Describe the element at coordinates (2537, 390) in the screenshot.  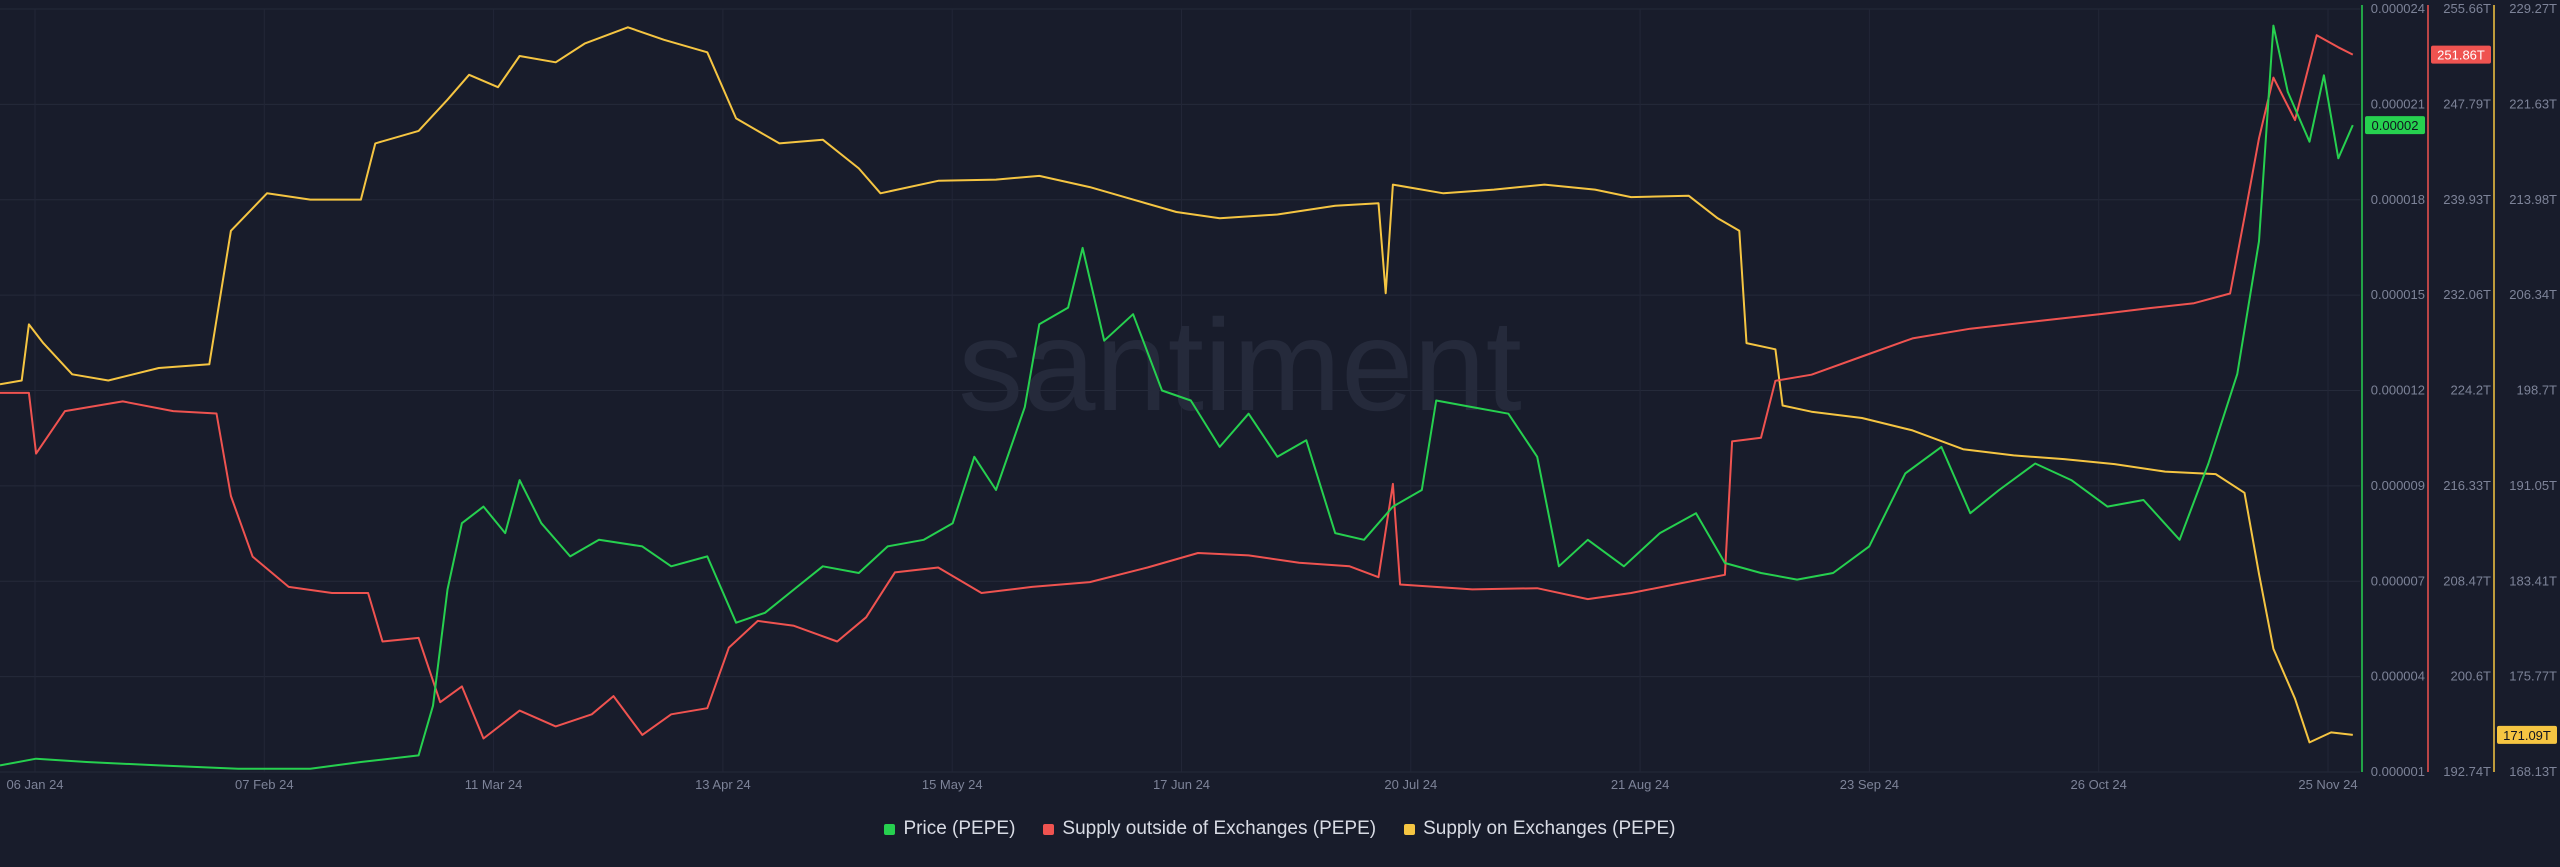
I see `y-tick-label-supply_on: 198.7T` at that location.